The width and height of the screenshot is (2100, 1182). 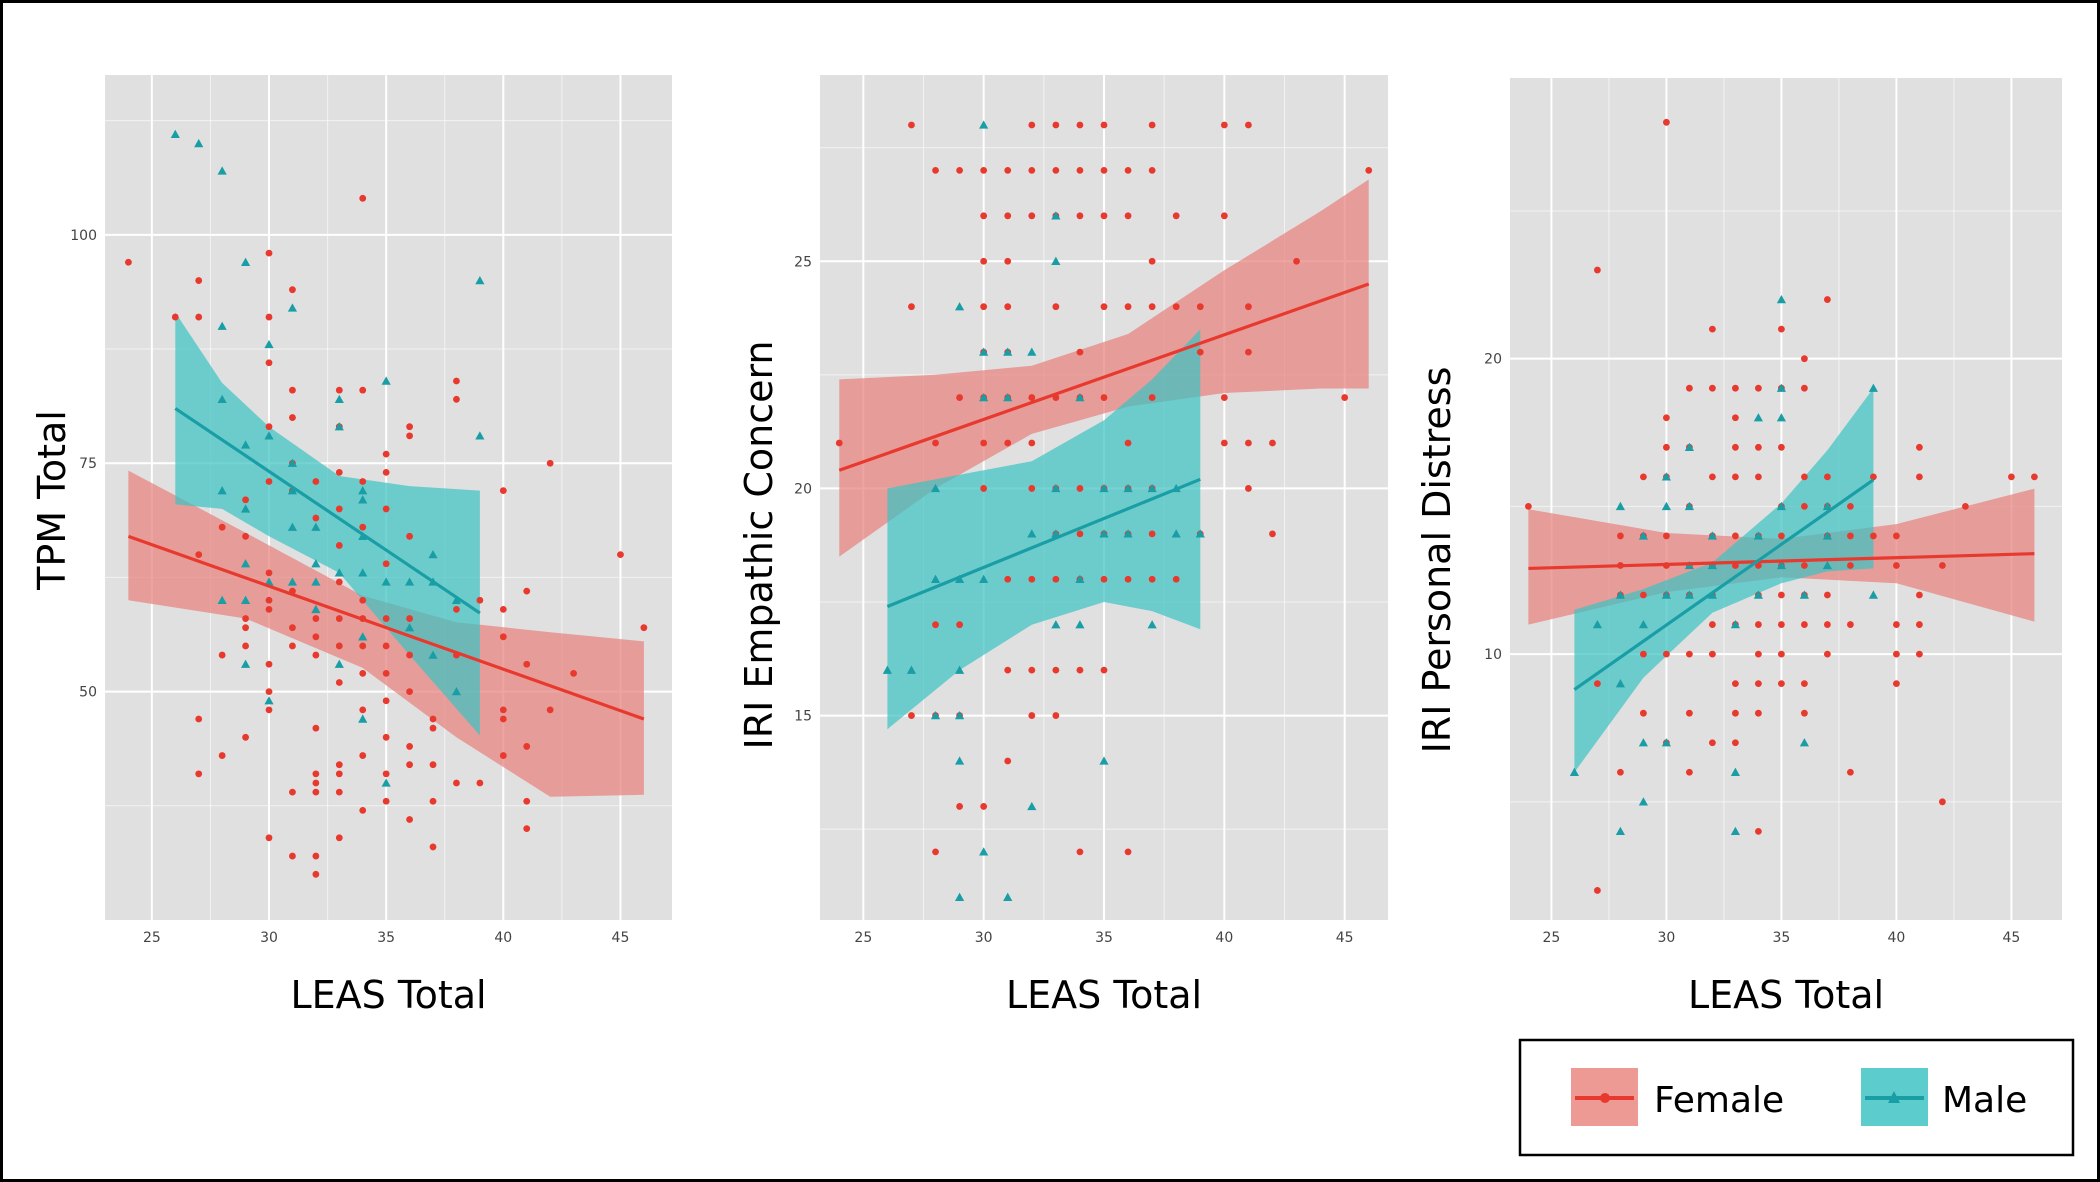 I want to click on y-tick-label: 75, so click(x=88, y=464).